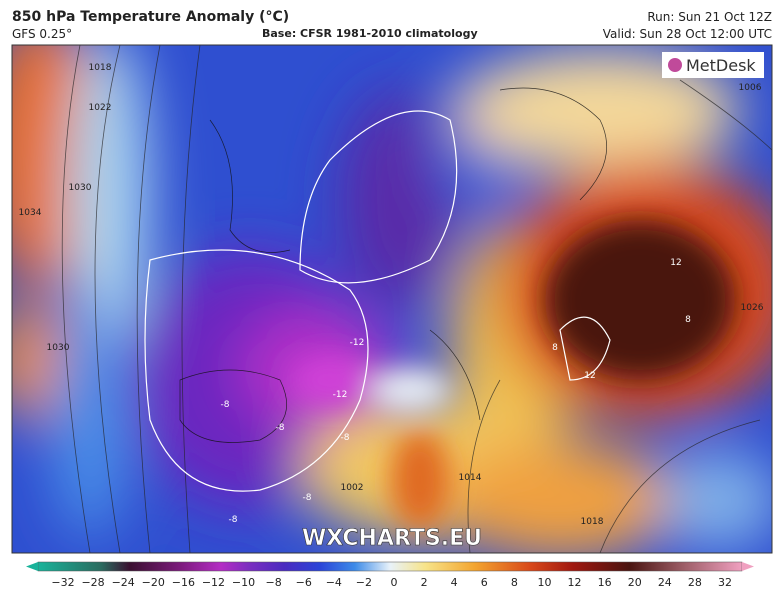  Describe the element at coordinates (334, 582) in the screenshot. I see `colorbar-label: −4` at that location.